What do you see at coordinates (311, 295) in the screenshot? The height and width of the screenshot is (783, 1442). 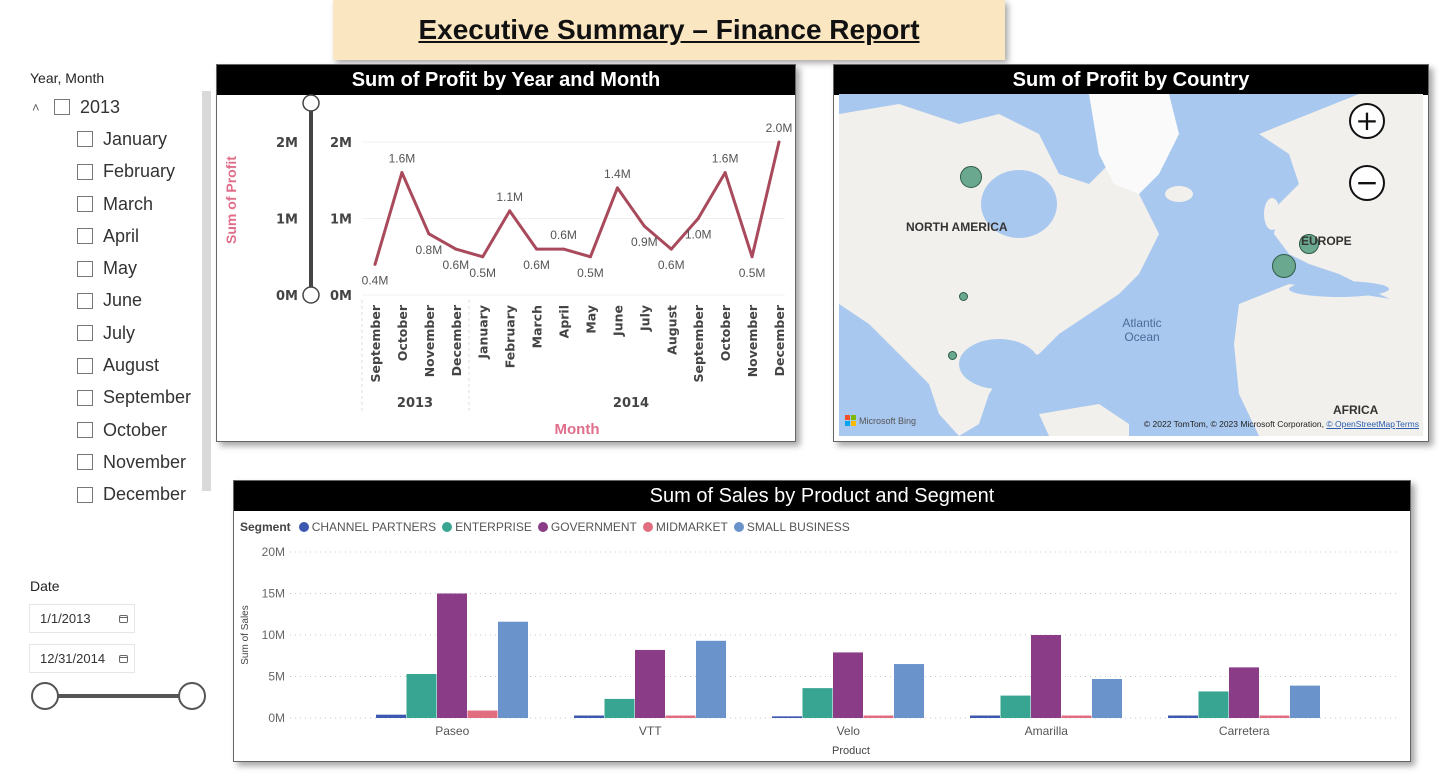 I see `y-range-bottom-handle` at bounding box center [311, 295].